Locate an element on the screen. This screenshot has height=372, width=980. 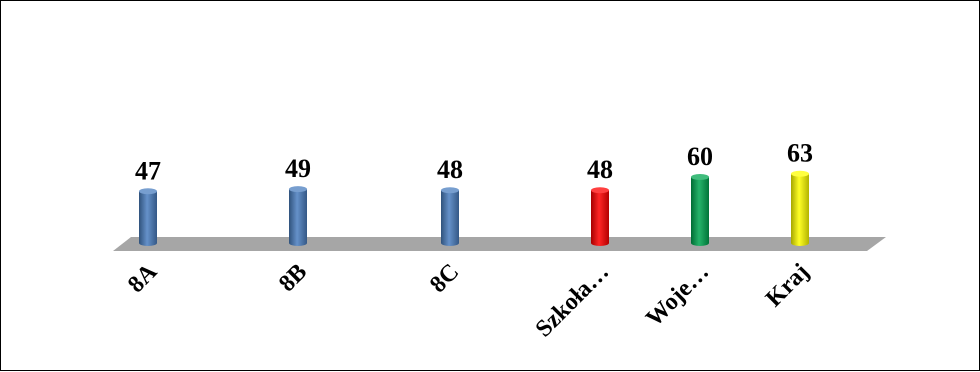
value-label: 49 is located at coordinates (298, 168).